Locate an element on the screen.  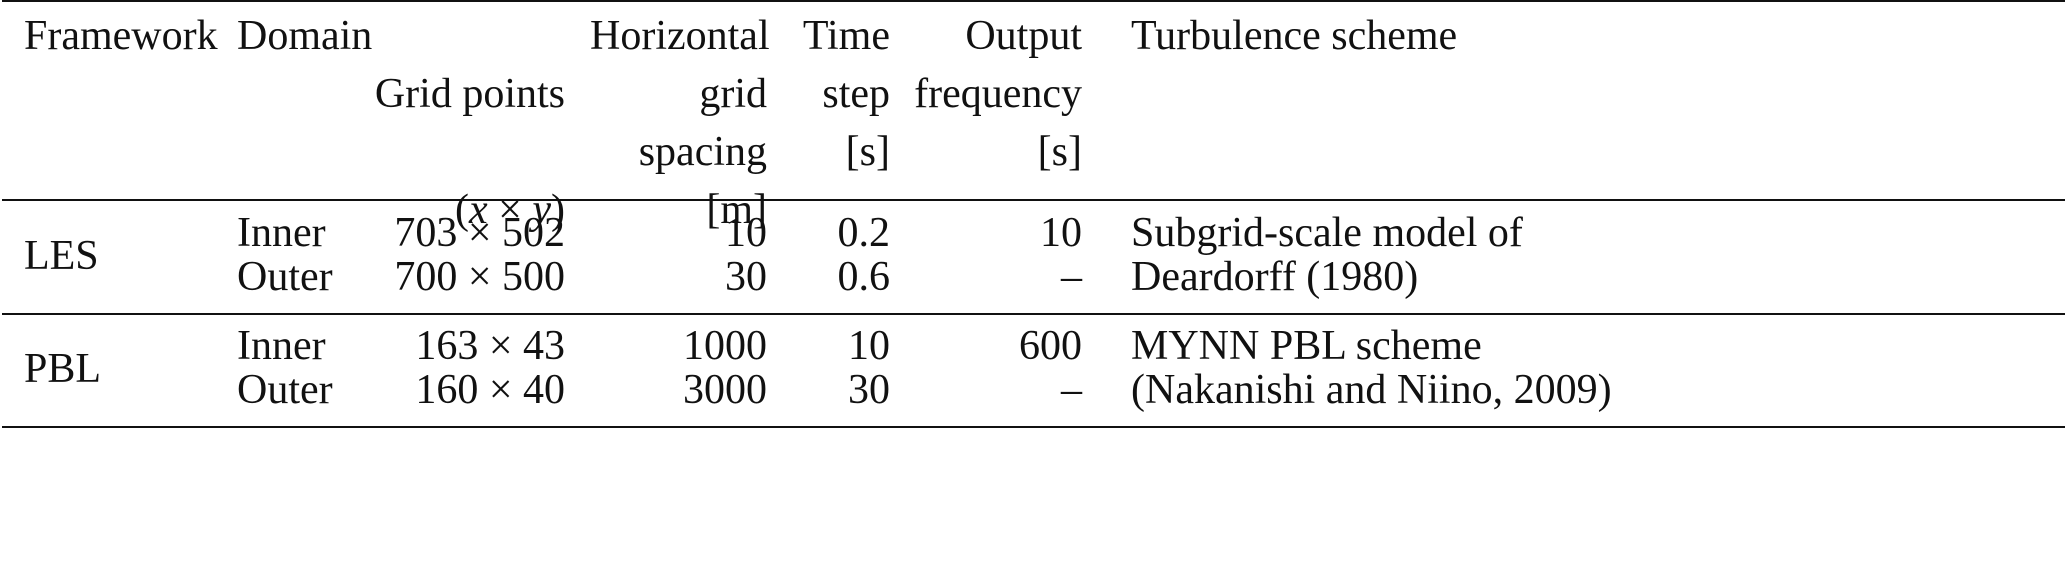
top-rule is located at coordinates (1033, 1).